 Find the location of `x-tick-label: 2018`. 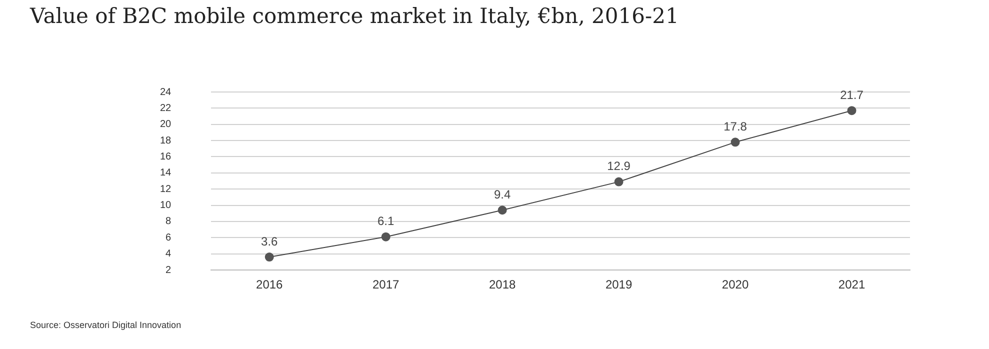

x-tick-label: 2018 is located at coordinates (502, 285).